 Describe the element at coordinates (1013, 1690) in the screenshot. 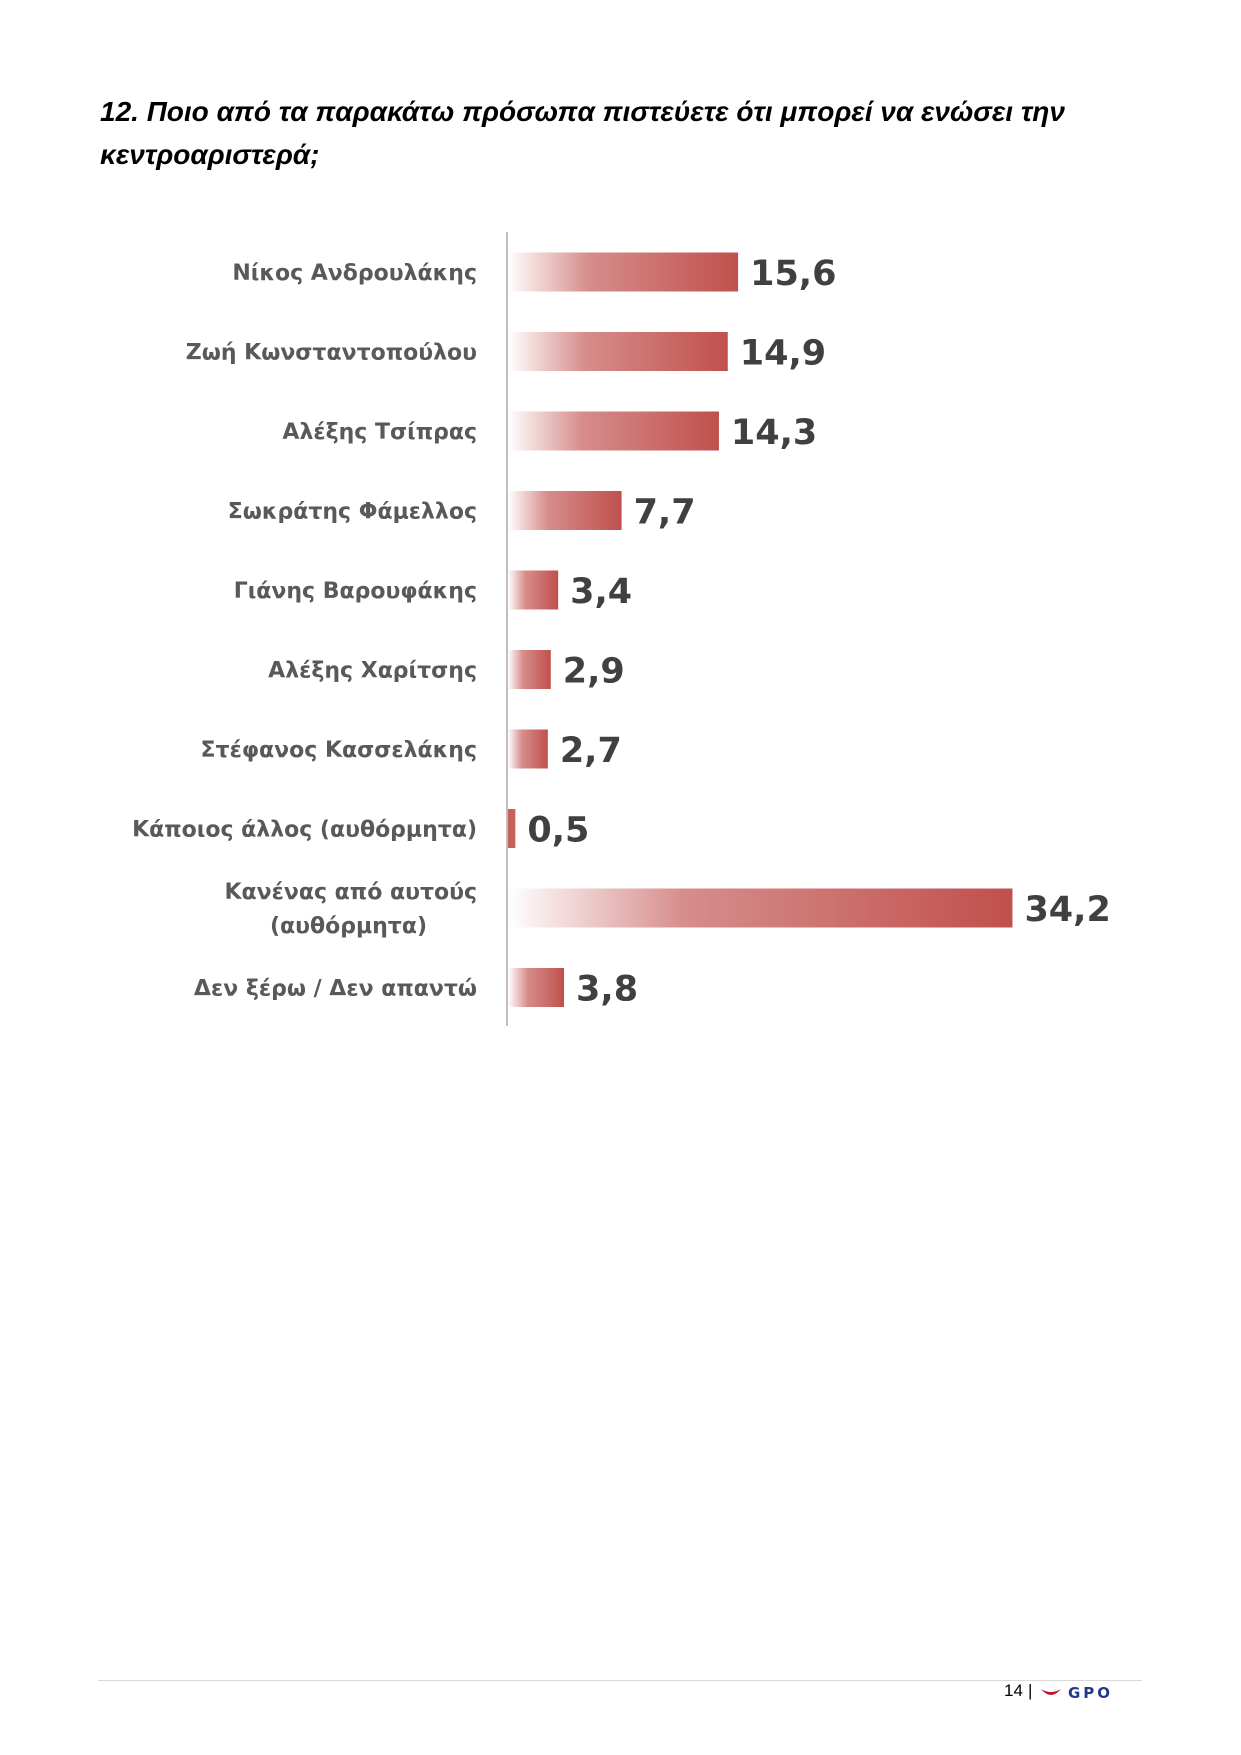

I see `page-number: 14` at that location.